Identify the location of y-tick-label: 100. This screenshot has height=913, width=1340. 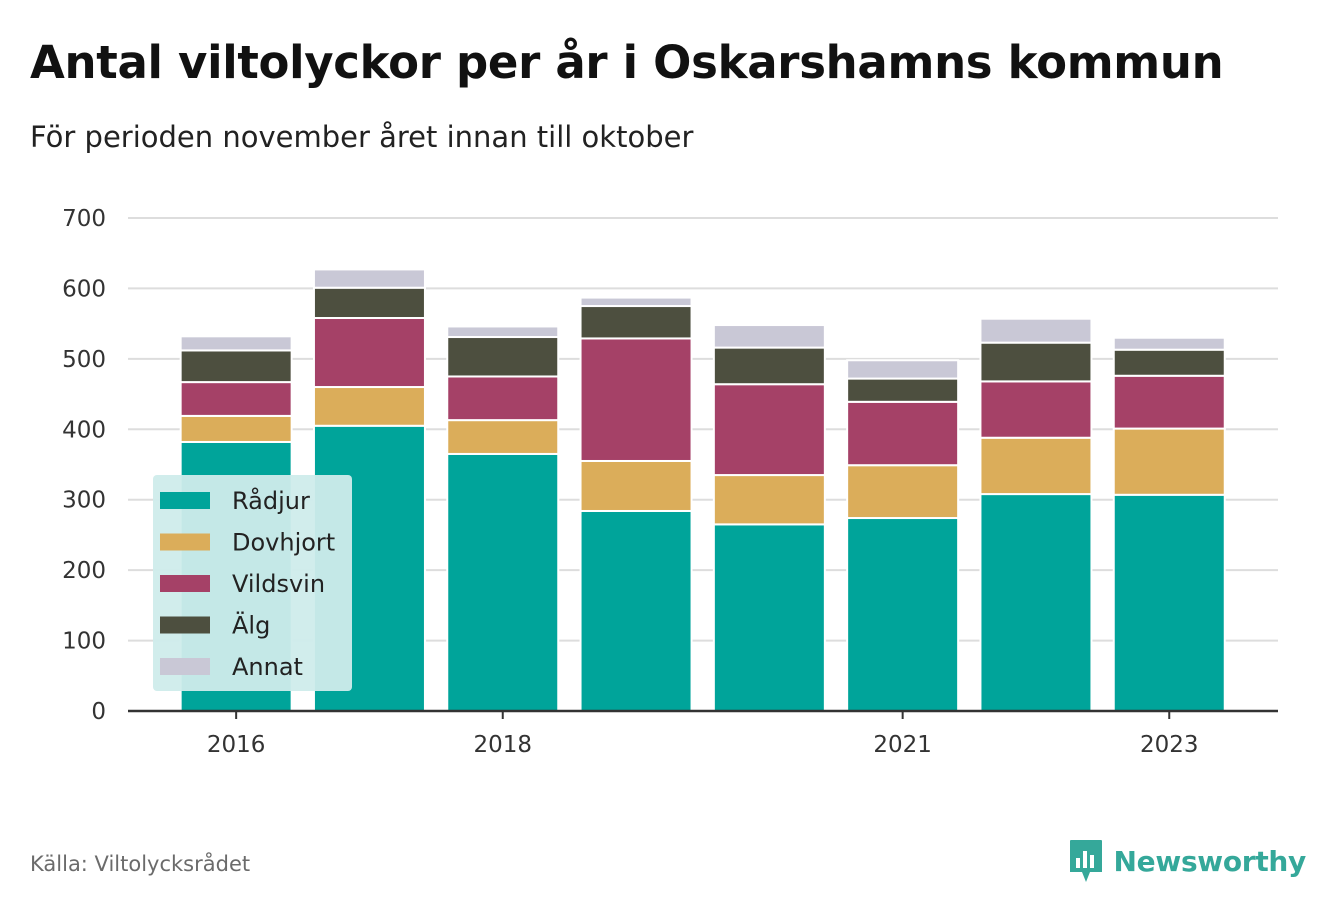
(84, 642).